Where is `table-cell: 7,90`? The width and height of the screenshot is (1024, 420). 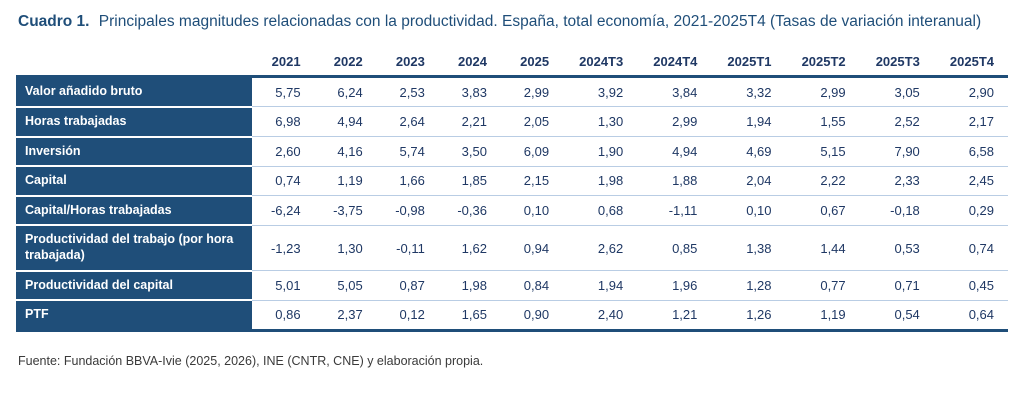 table-cell: 7,90 is located at coordinates (896, 151).